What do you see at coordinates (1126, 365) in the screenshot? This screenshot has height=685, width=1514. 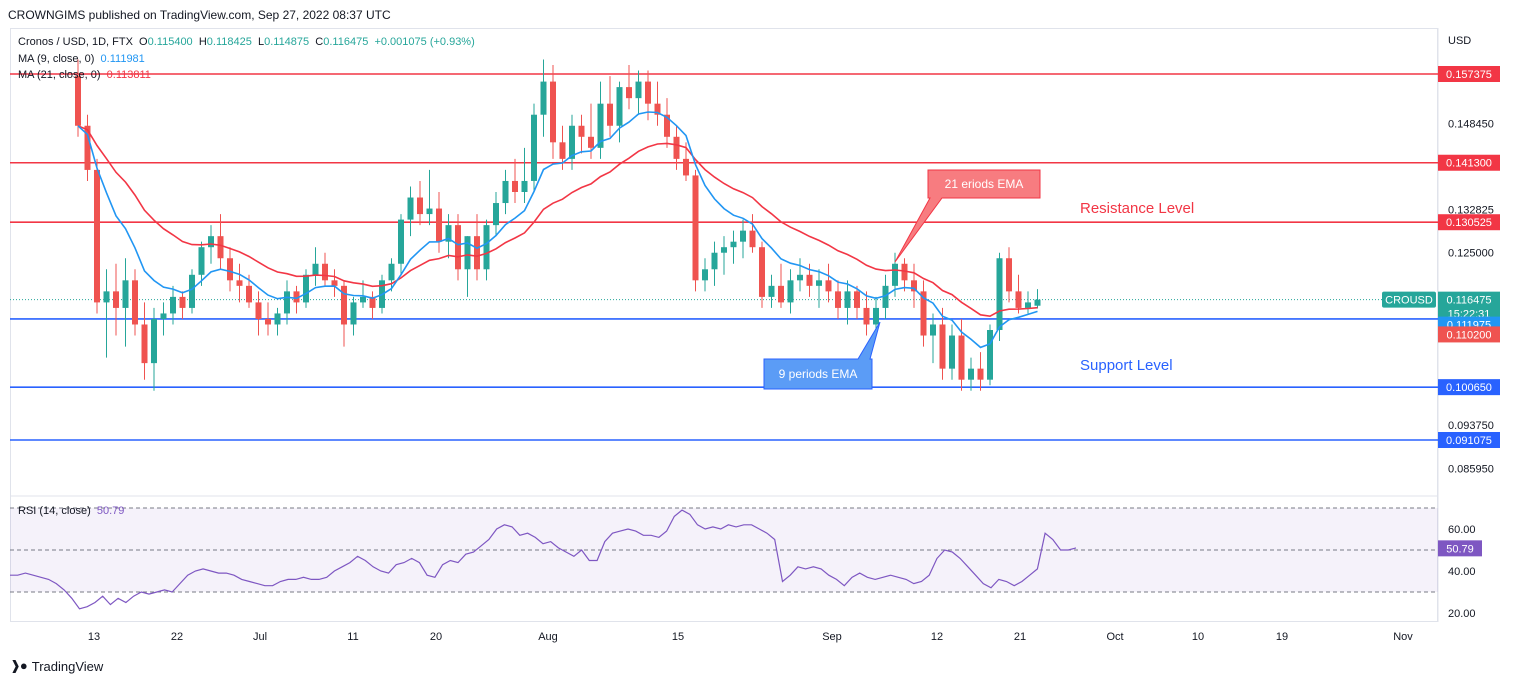 I see `support-label: Support Level` at bounding box center [1126, 365].